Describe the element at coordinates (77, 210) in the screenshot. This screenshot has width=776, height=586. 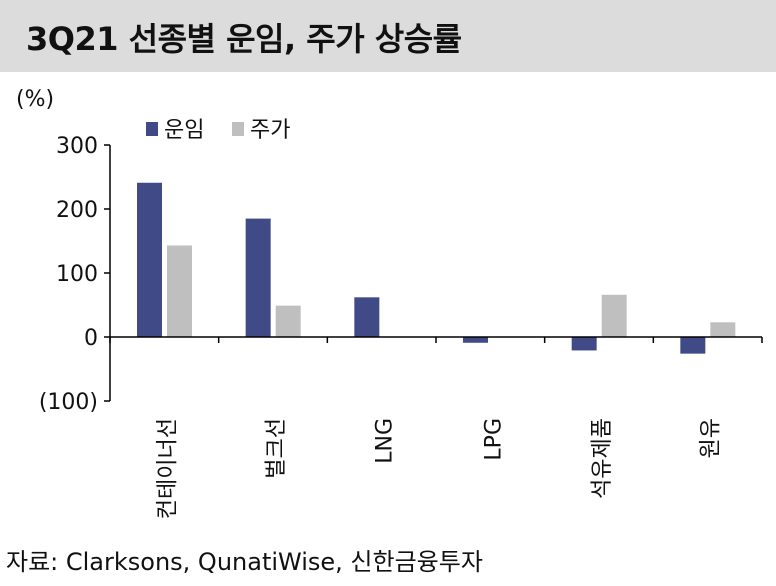
I see `y-tick-label: 200` at that location.